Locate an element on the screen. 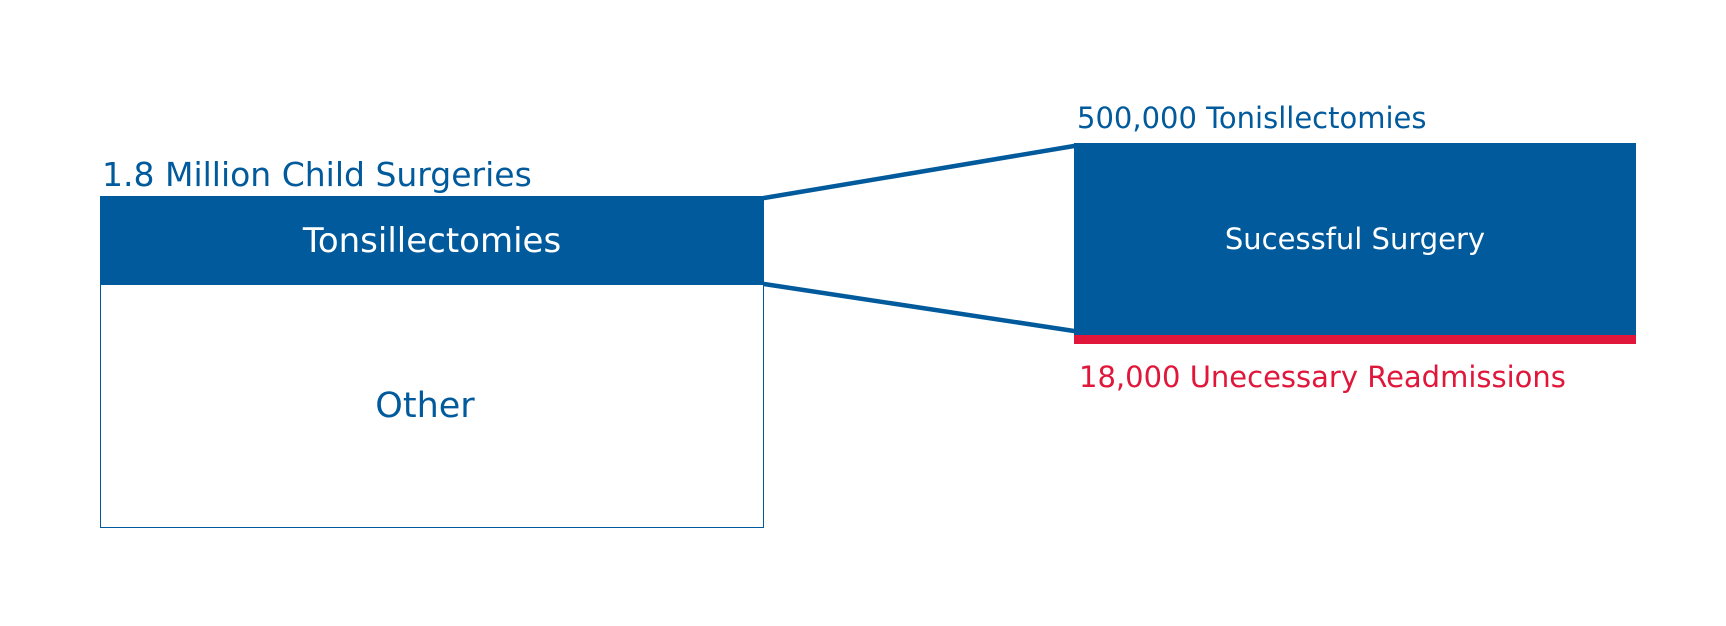 This screenshot has height=626, width=1726. other-segment: Other is located at coordinates (432, 406).